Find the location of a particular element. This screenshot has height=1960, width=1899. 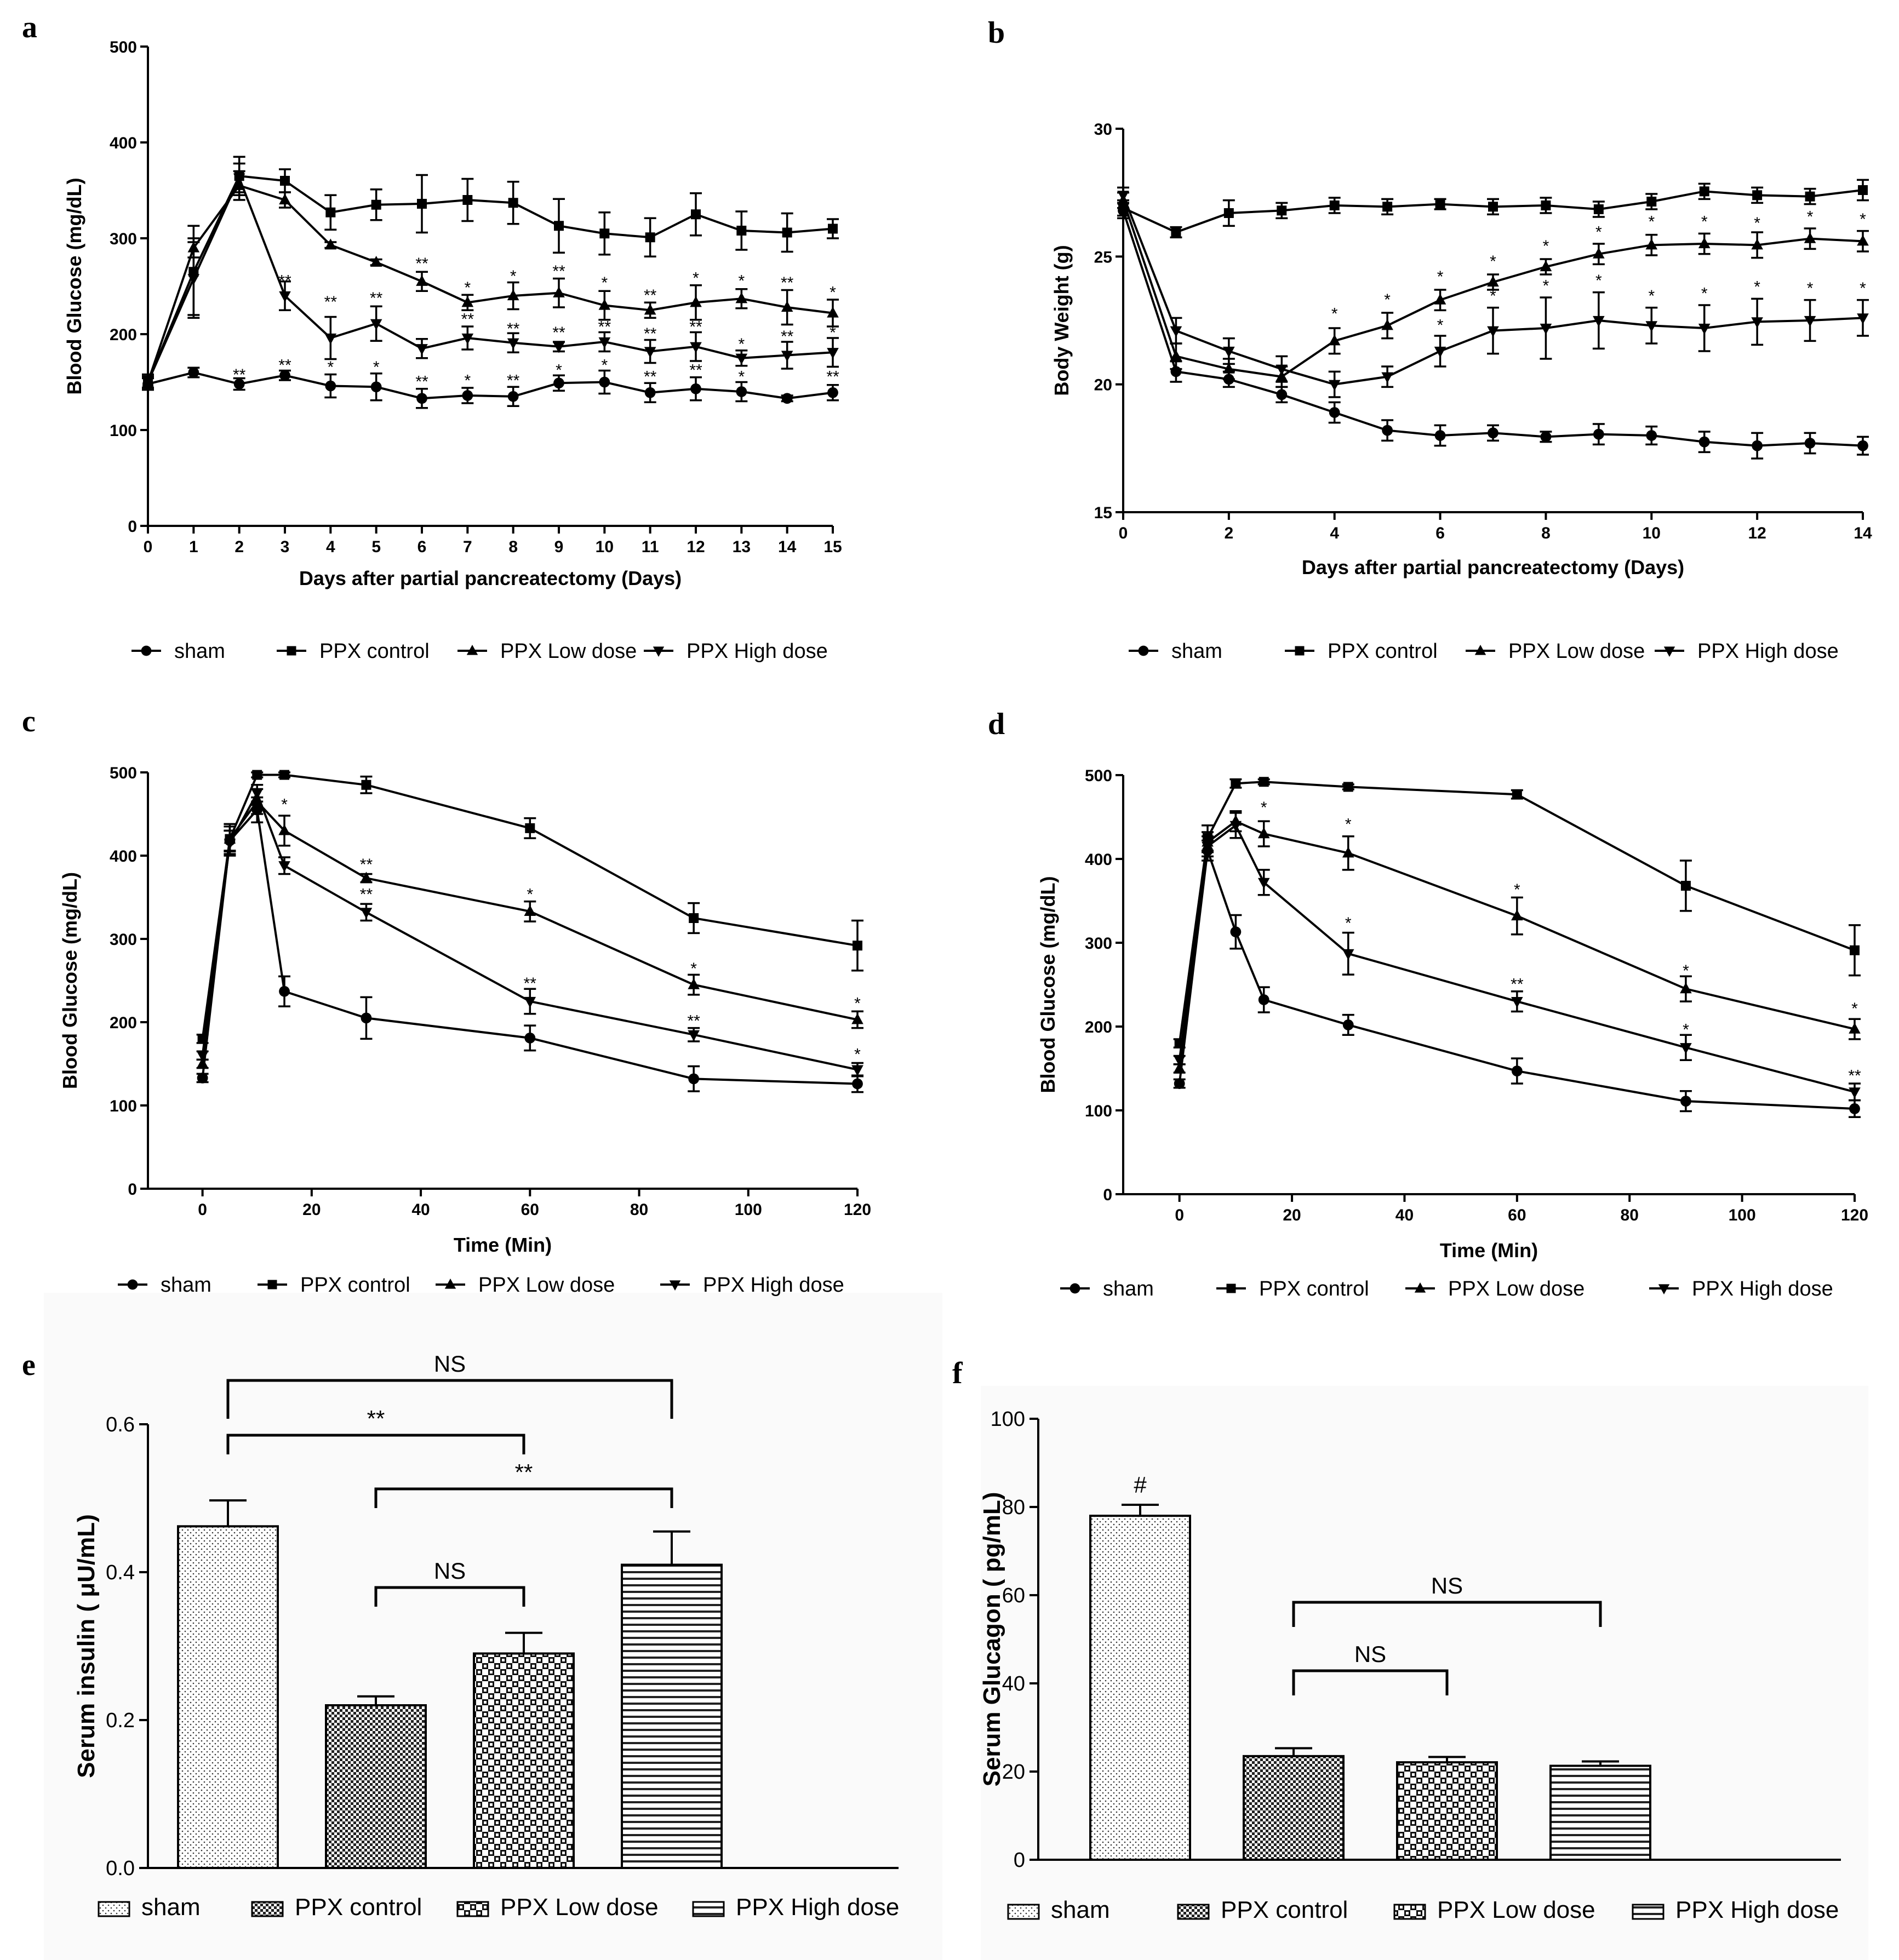

comparison-bracket: NS is located at coordinates (449, 1582).